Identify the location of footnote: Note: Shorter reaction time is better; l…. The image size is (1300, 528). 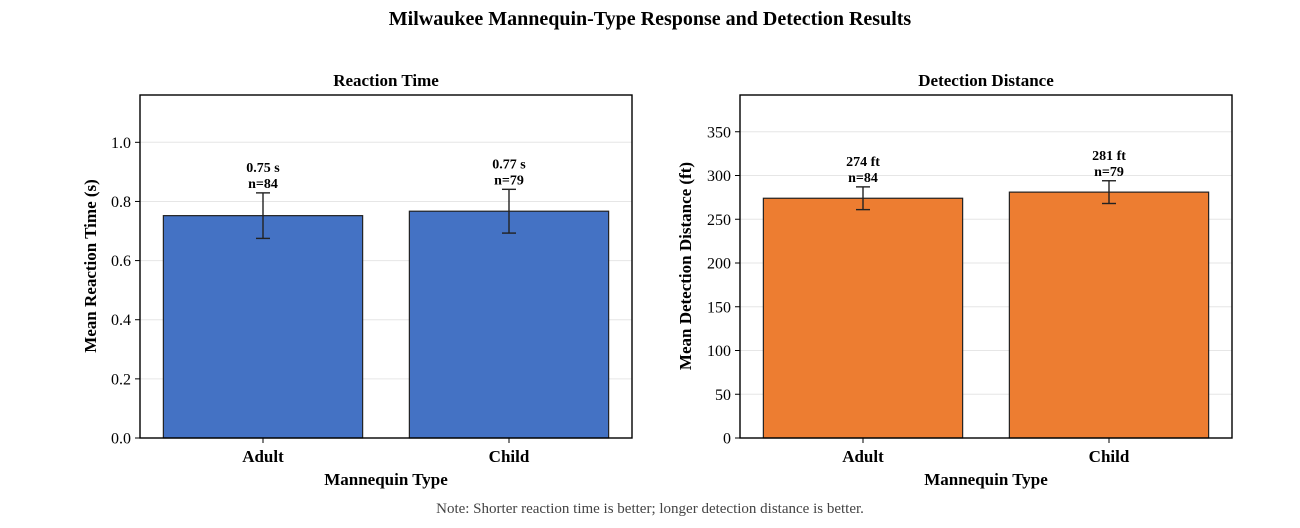
(650, 509).